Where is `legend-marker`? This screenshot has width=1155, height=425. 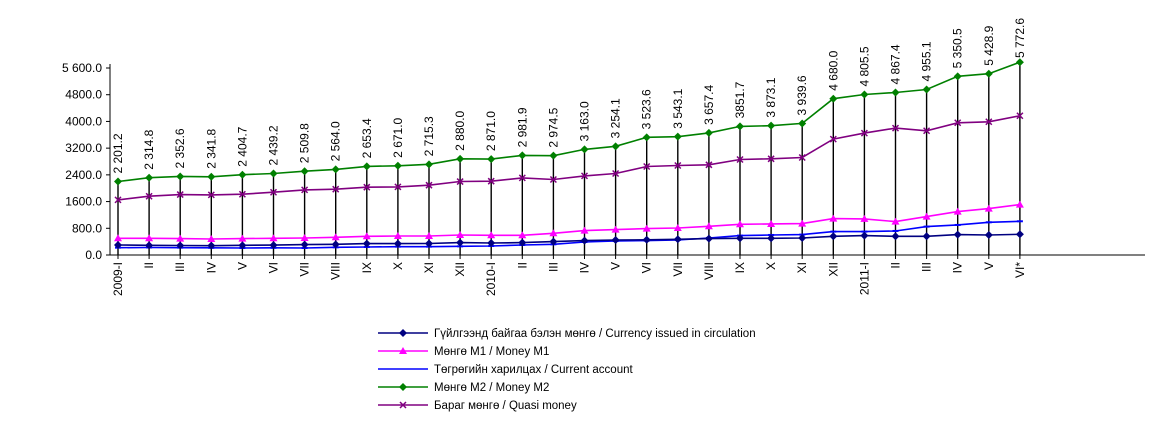
legend-marker is located at coordinates (403, 387).